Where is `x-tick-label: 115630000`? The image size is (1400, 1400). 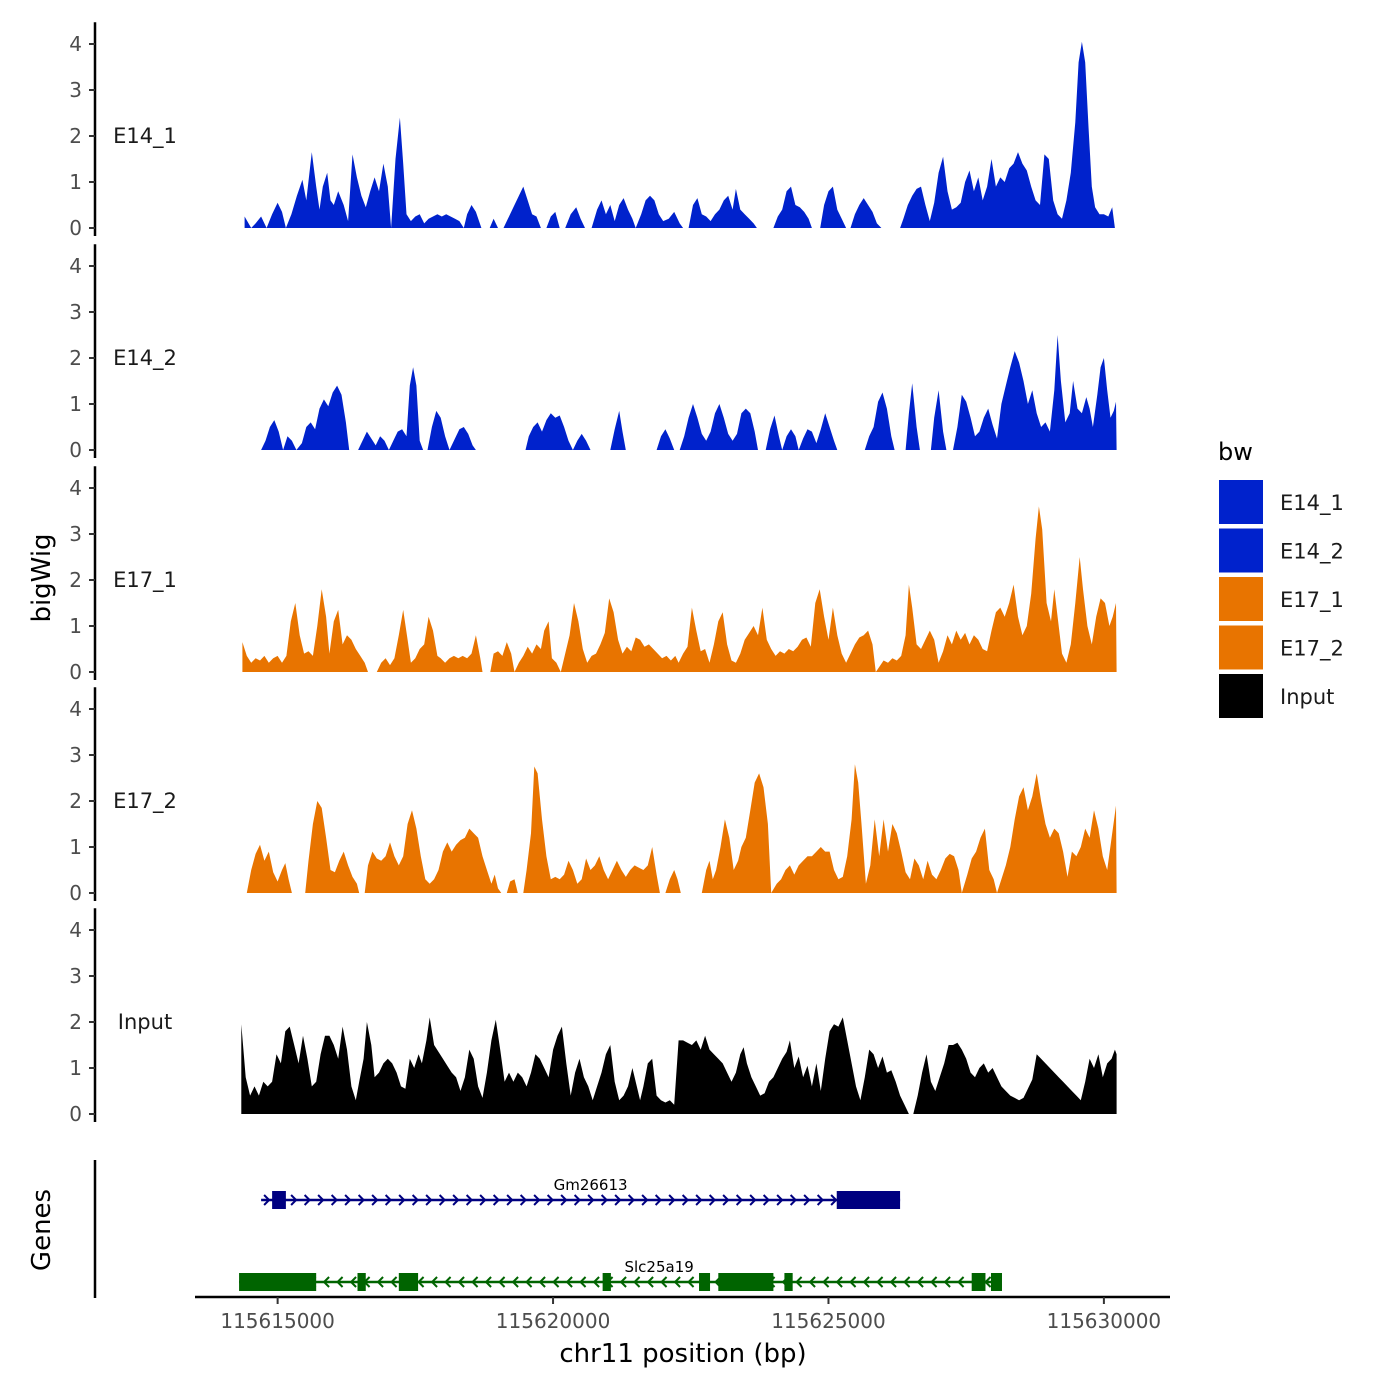 x-tick-label: 115630000 is located at coordinates (1104, 1321).